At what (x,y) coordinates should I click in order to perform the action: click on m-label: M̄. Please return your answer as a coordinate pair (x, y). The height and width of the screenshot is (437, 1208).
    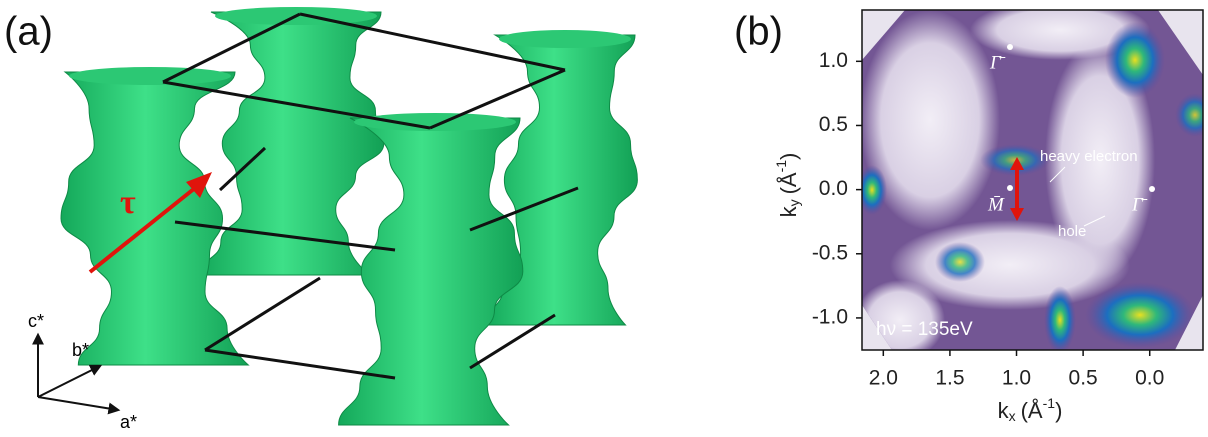
    Looking at the image, I should click on (996, 204).